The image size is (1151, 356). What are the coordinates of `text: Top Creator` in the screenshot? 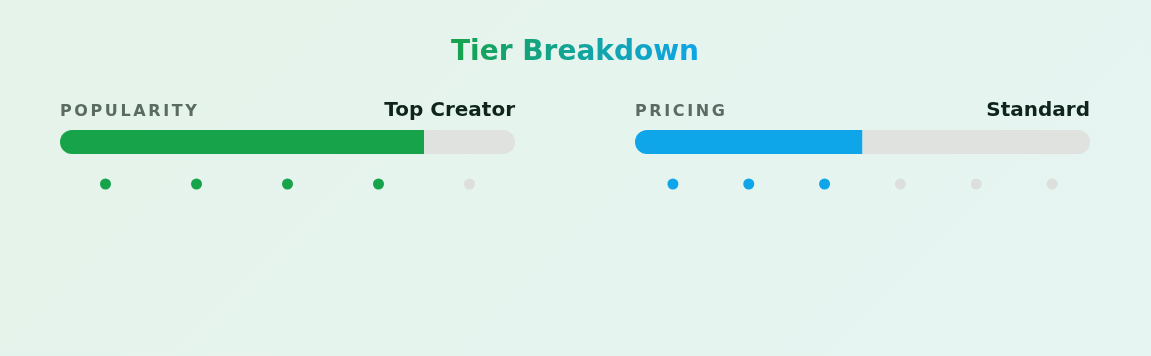 It's located at (450, 109).